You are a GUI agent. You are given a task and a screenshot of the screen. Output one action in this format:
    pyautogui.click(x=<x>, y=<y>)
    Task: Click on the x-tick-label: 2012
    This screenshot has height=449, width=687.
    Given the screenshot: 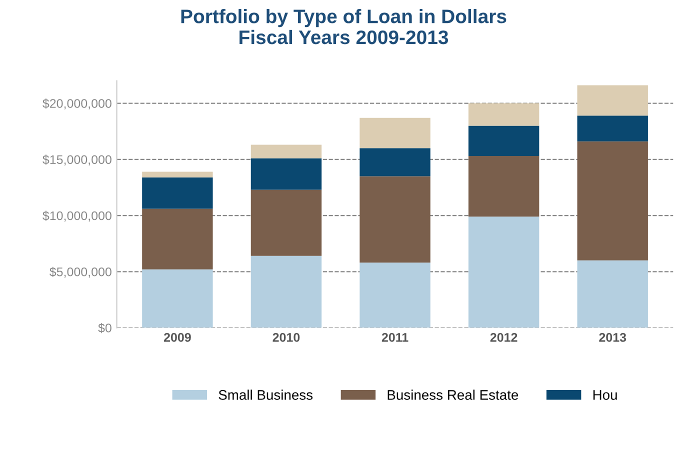 What is the action you would take?
    pyautogui.click(x=504, y=337)
    